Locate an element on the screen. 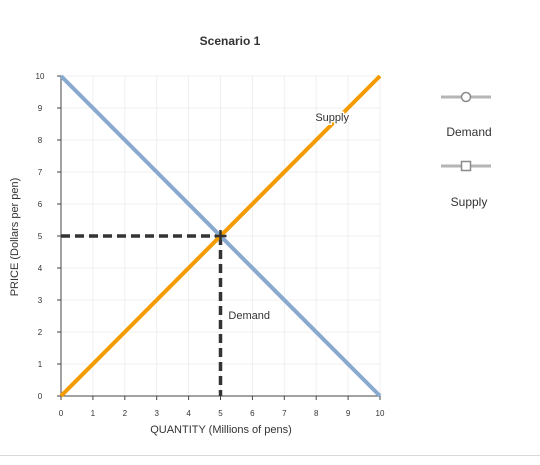  legend-supply-swatch is located at coordinates (466, 166).